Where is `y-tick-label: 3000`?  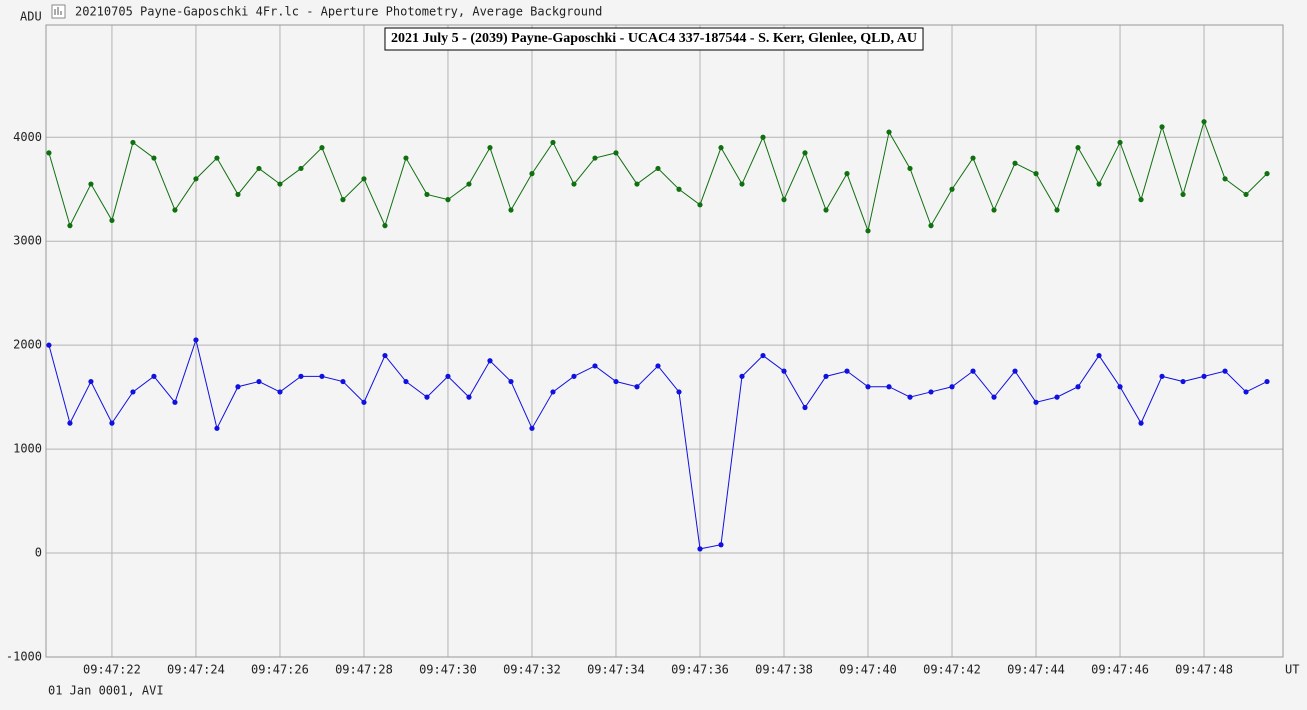 y-tick-label: 3000 is located at coordinates (27, 241).